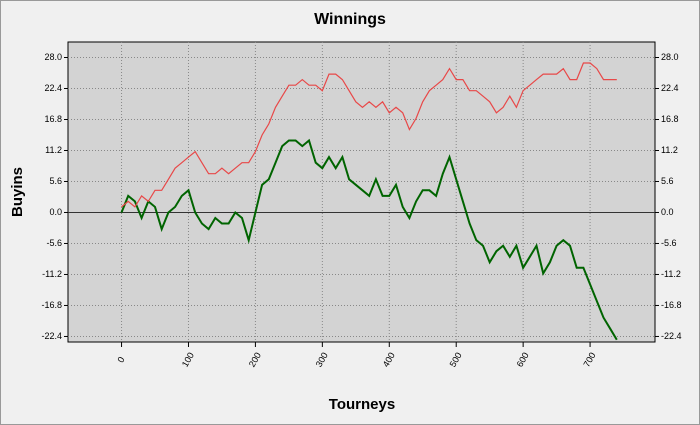  What do you see at coordinates (667, 181) in the screenshot?
I see `y2-tick-label: 5.6` at bounding box center [667, 181].